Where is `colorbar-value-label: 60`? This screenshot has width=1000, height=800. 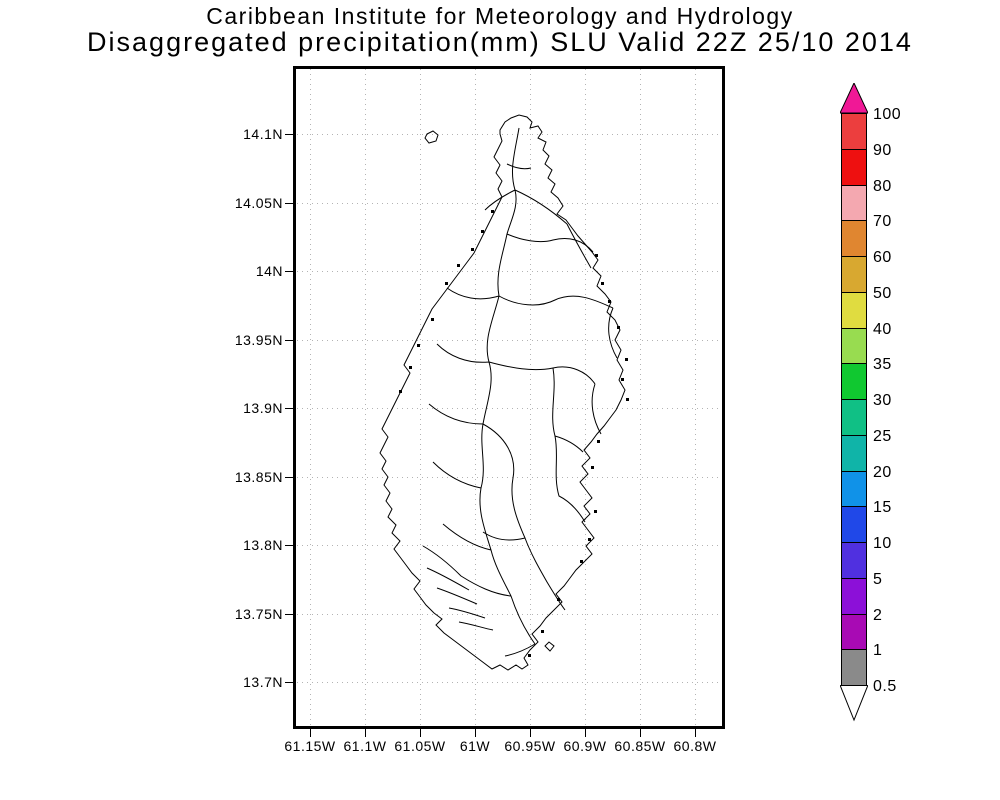 colorbar-value-label: 60 is located at coordinates (882, 257).